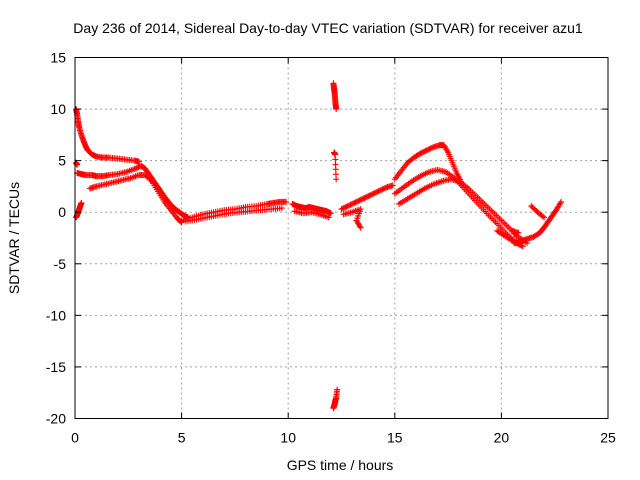  I want to click on y-tick-label: -15, so click(56, 367).